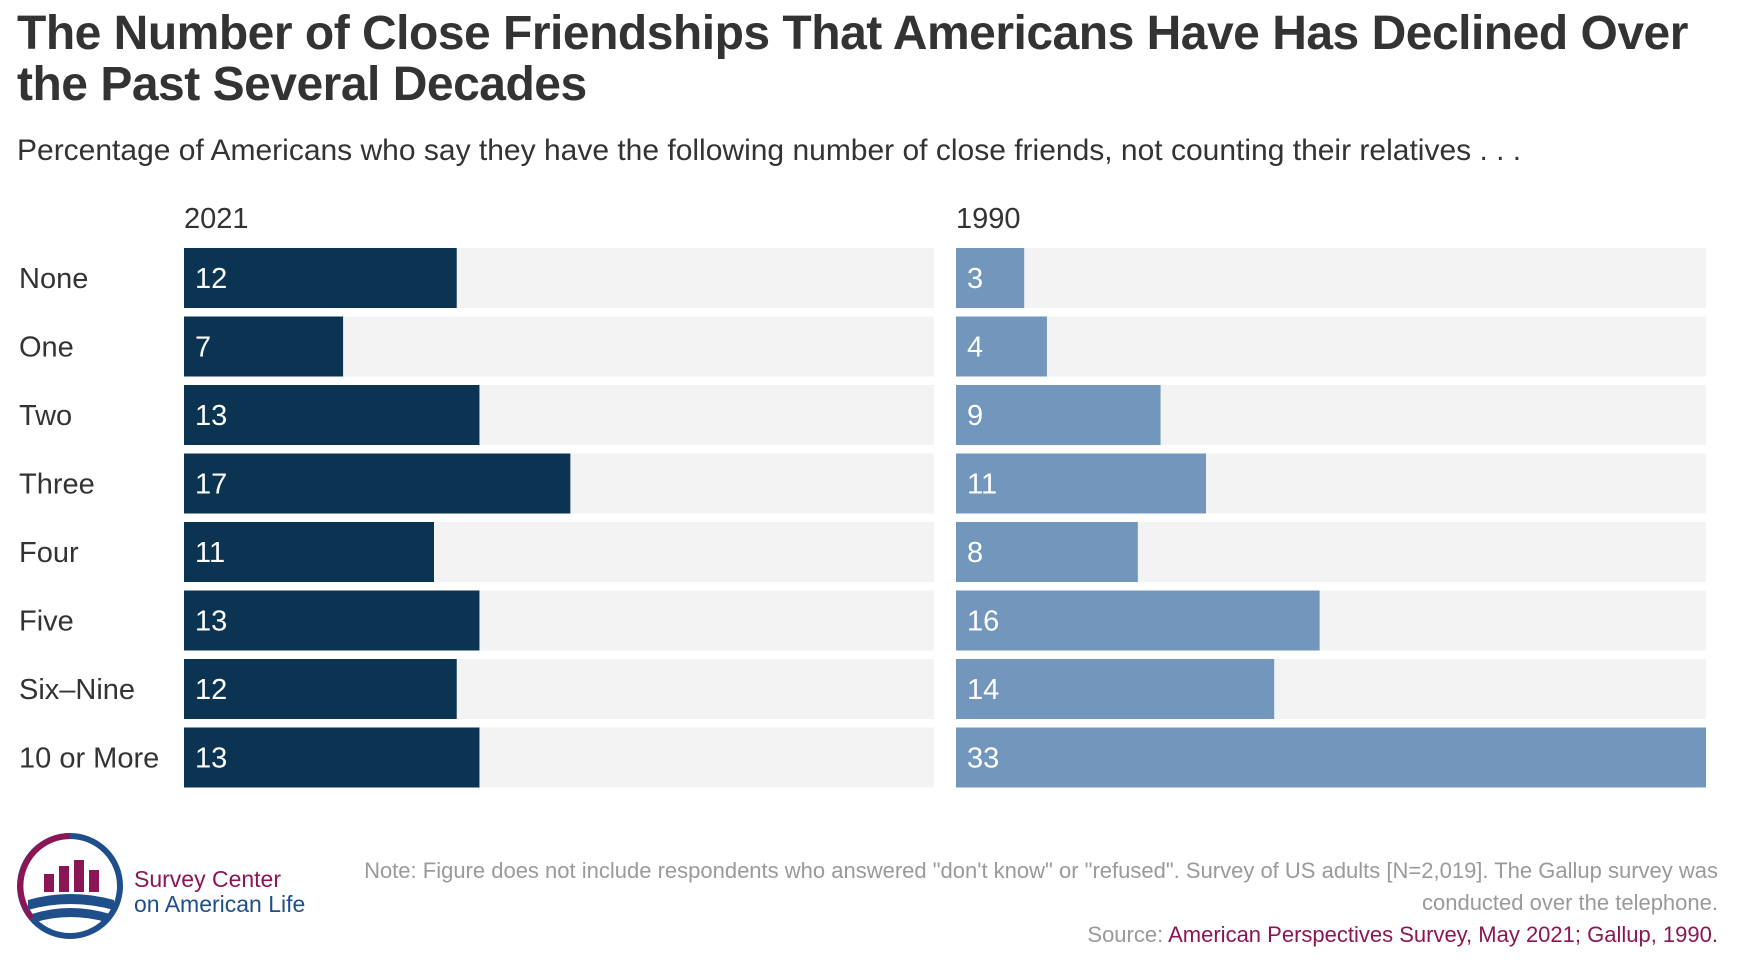 This screenshot has width=1758, height=980. Describe the element at coordinates (89, 759) in the screenshot. I see `category-label: 10 or More` at that location.